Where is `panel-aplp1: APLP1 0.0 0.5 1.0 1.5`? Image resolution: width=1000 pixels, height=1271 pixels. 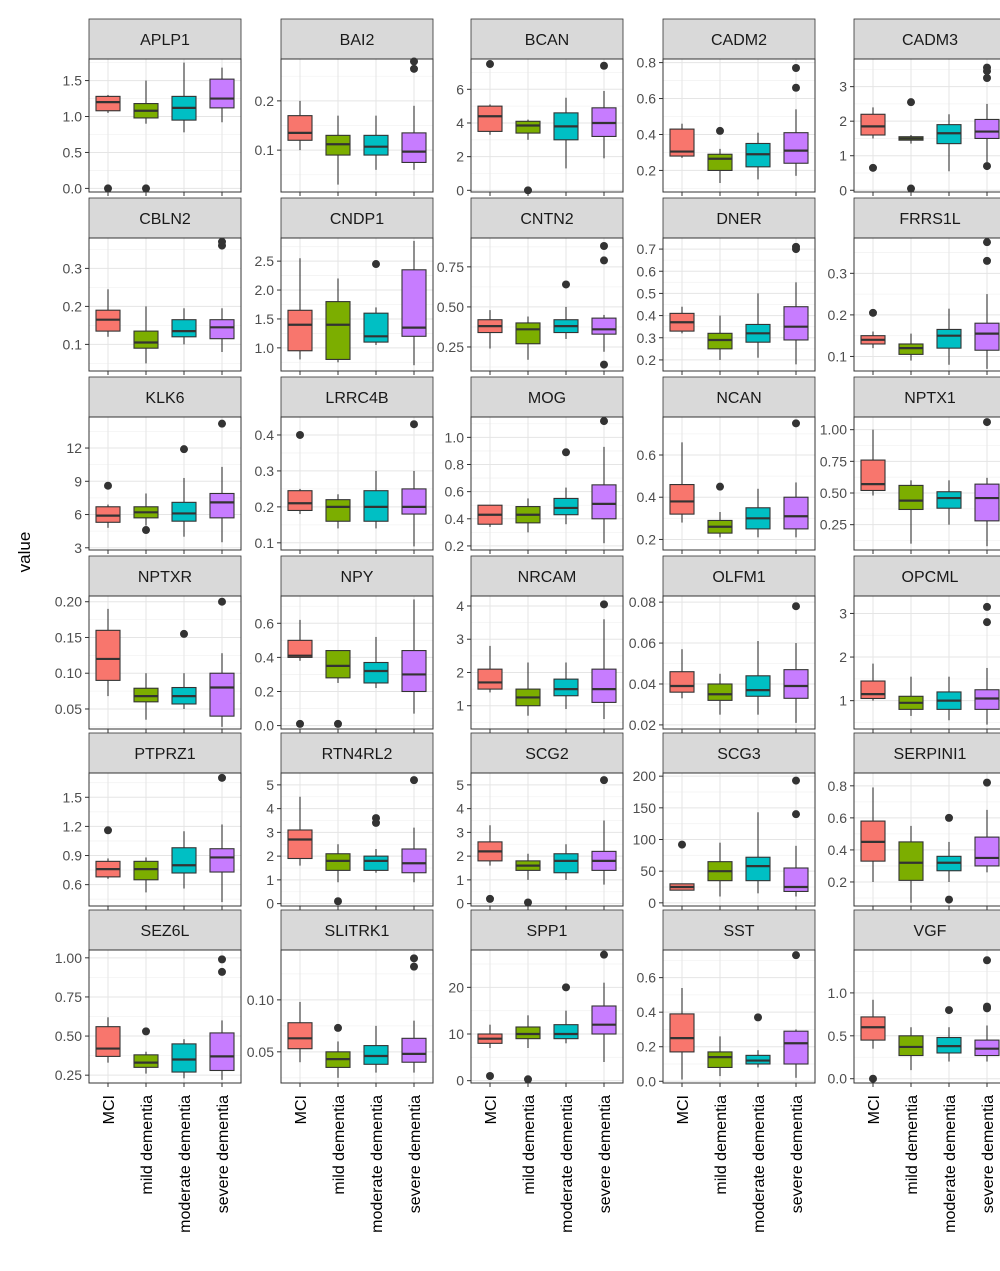
panel-aplp1: APLP1 0.0 0.5 1.0 1.5 is located at coordinates (152, 107).